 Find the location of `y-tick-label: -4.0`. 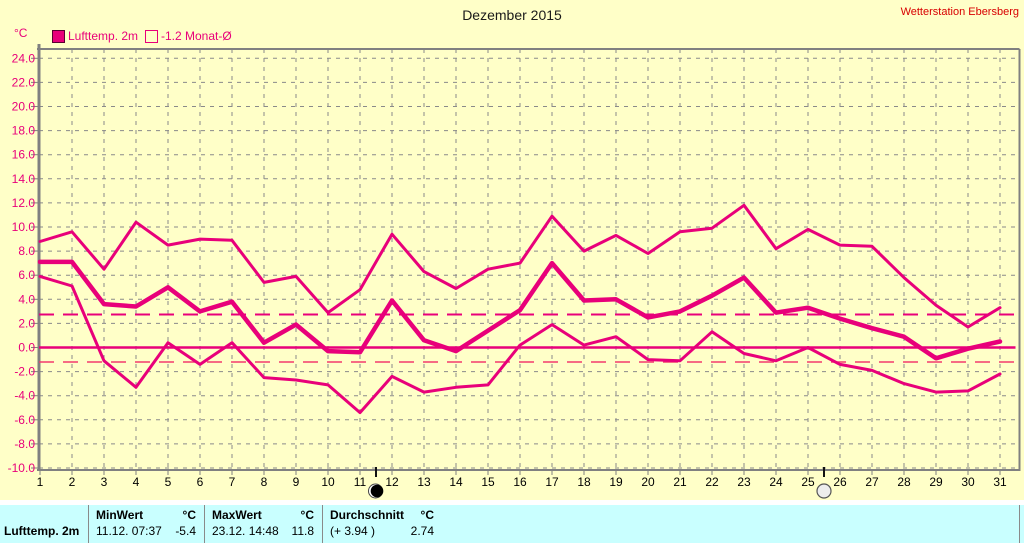

y-tick-label: -4.0 is located at coordinates (24, 396).